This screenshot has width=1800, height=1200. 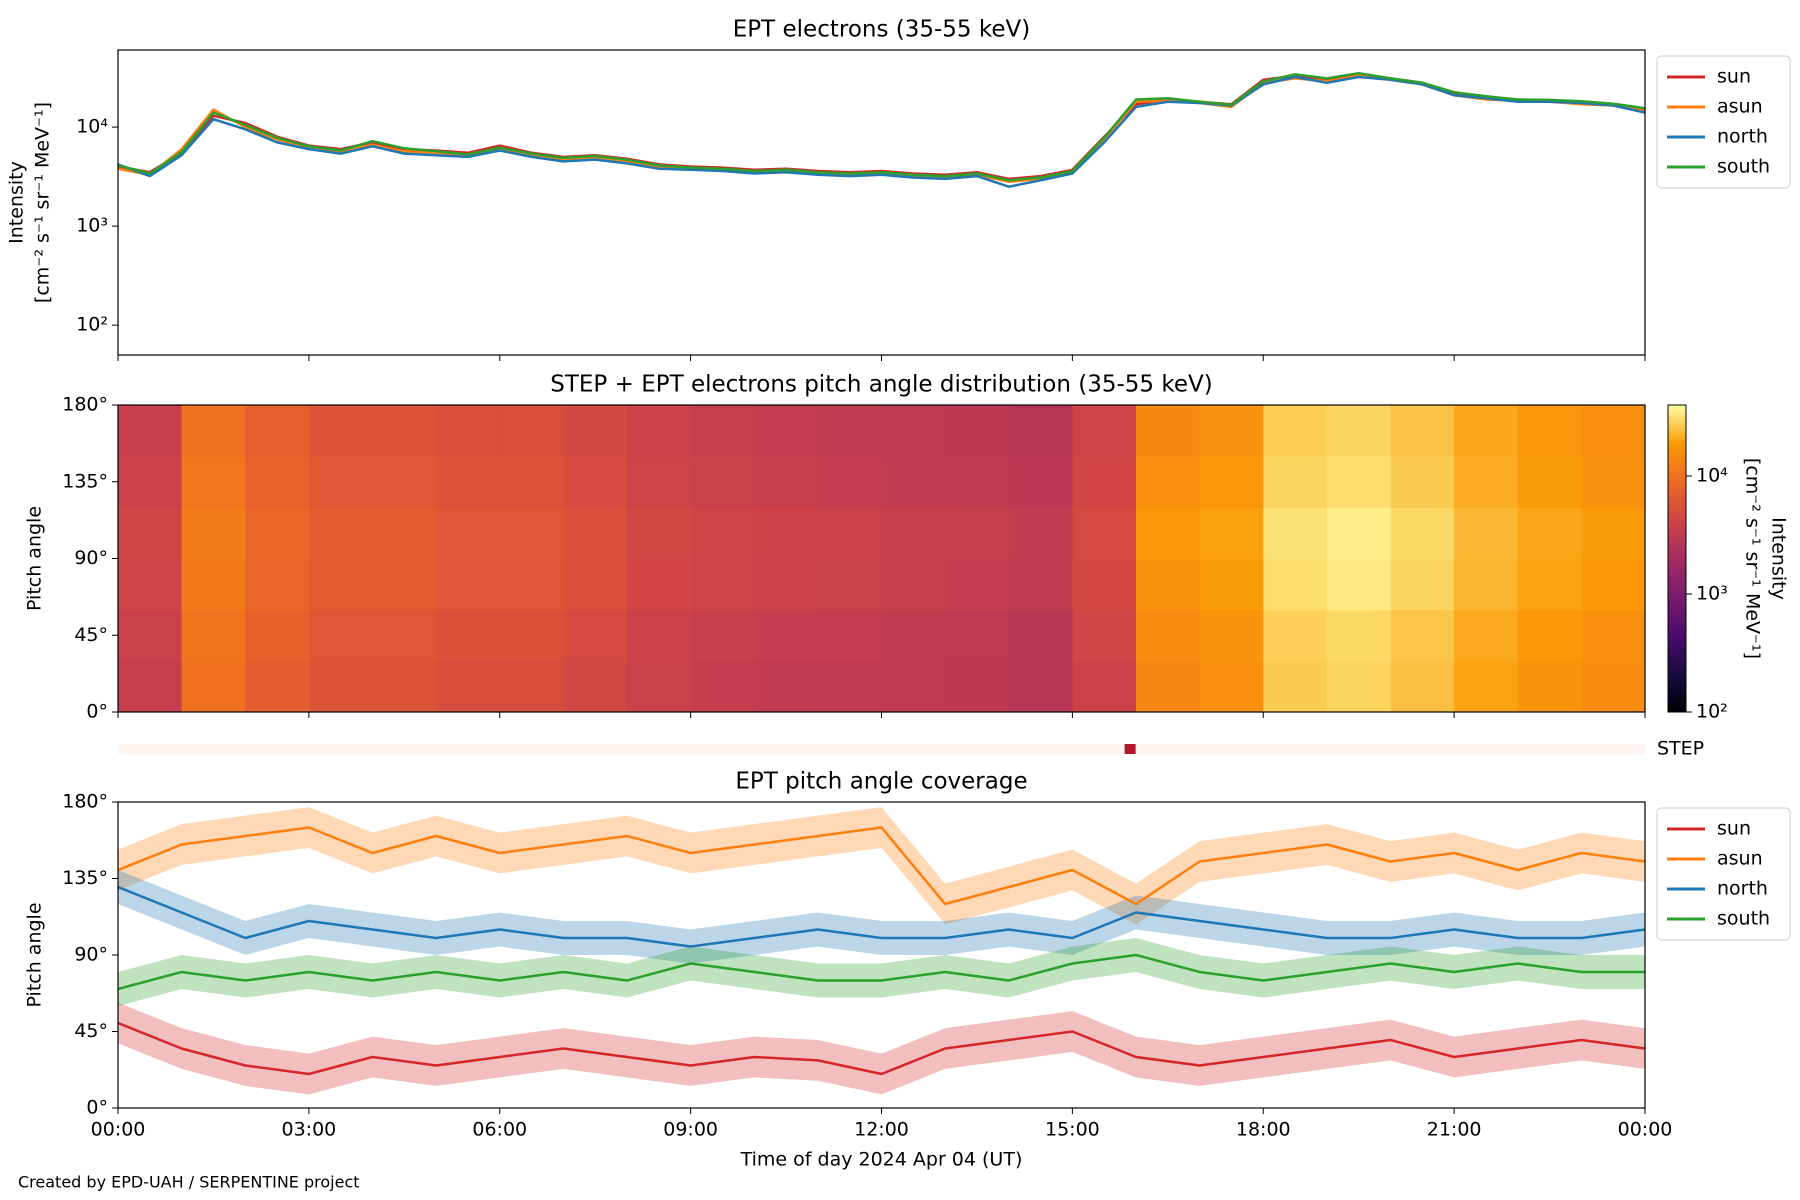 I want to click on x-tick-label: 00:00, so click(x=118, y=1130).